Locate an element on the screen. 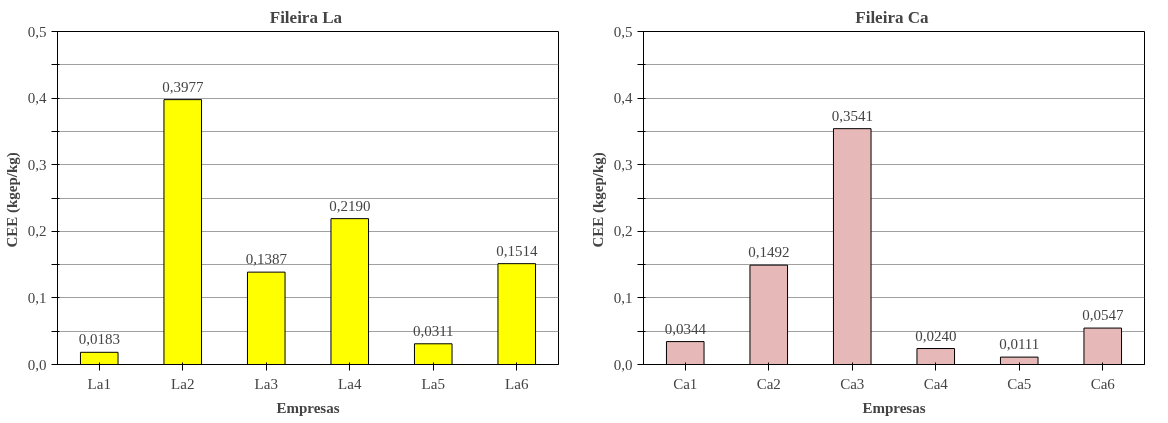 Image resolution: width=1168 pixels, height=423 pixels. chart-title: Fileira Ca is located at coordinates (892, 17).